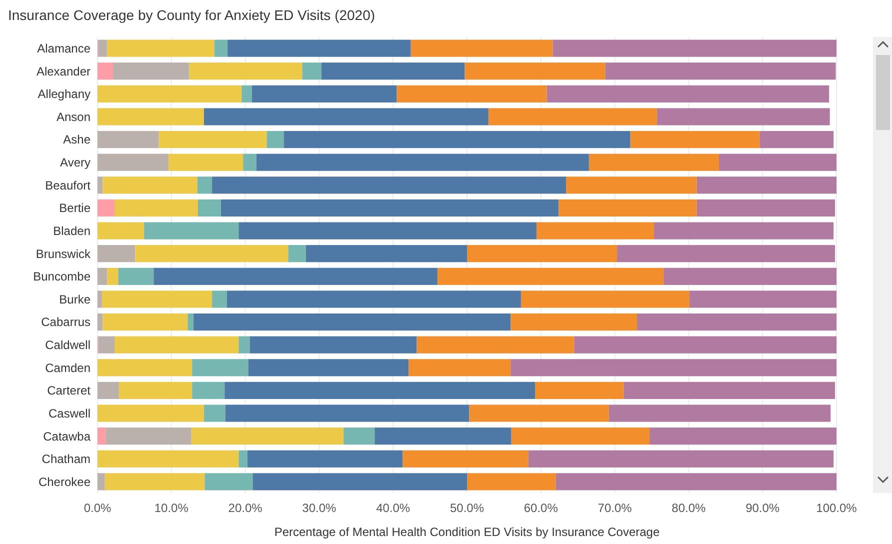 The width and height of the screenshot is (892, 544). I want to click on x-tick-label: 80.0%, so click(689, 508).